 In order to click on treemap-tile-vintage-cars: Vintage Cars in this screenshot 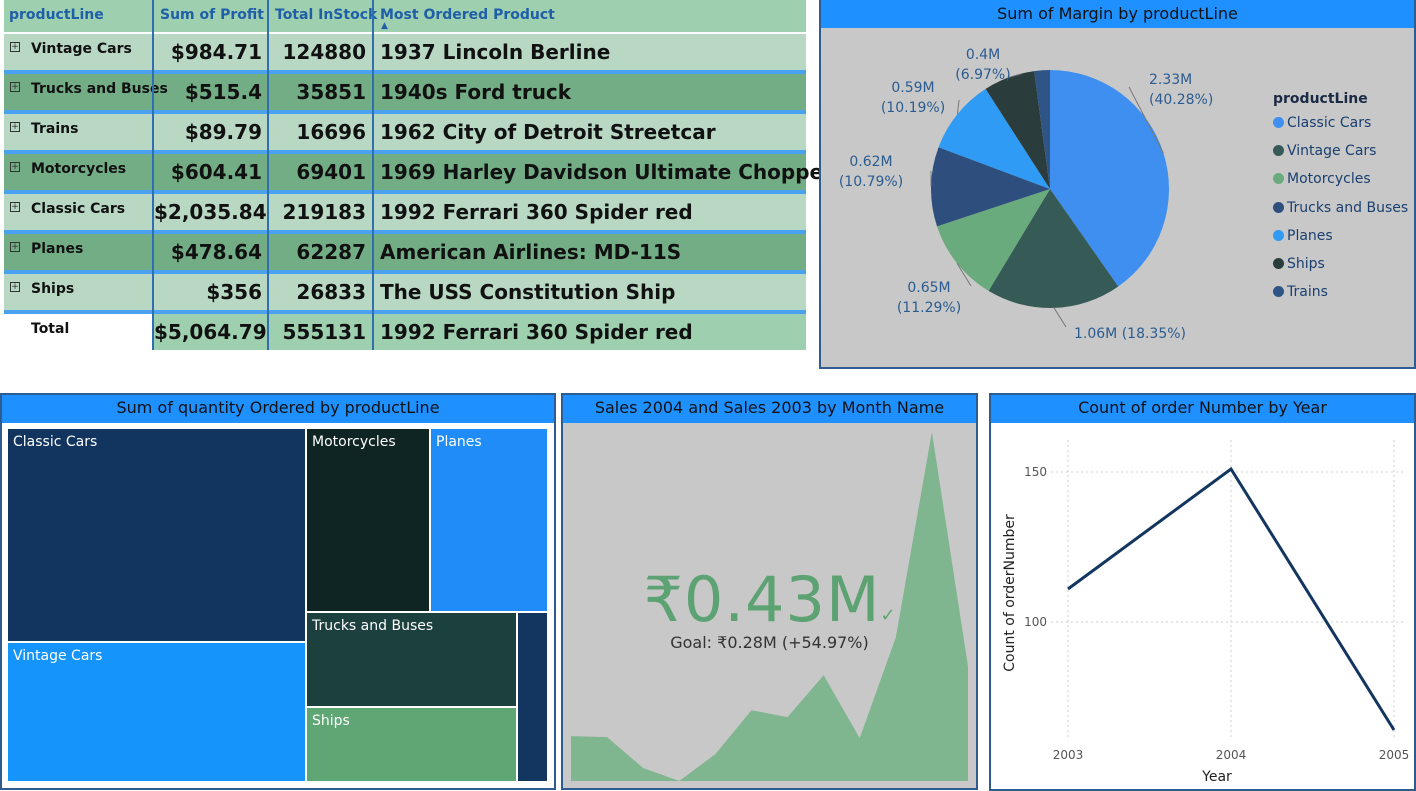, I will do `click(156, 712)`.